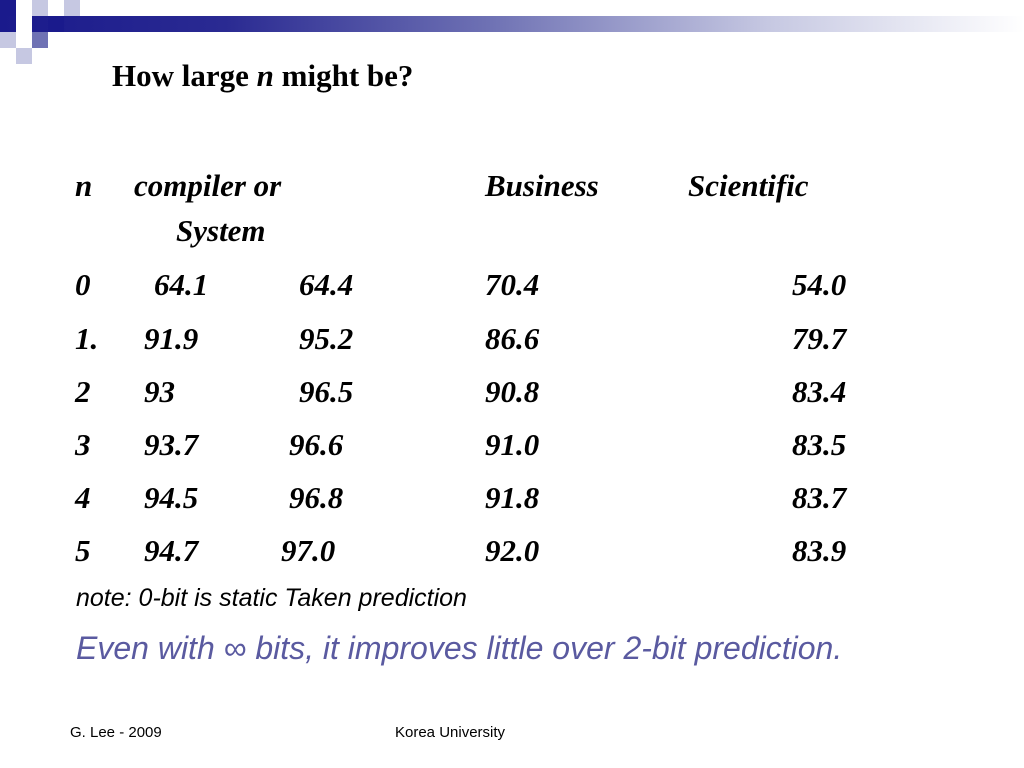 The image size is (1024, 768). Describe the element at coordinates (83, 497) in the screenshot. I see `row-n: 4` at that location.